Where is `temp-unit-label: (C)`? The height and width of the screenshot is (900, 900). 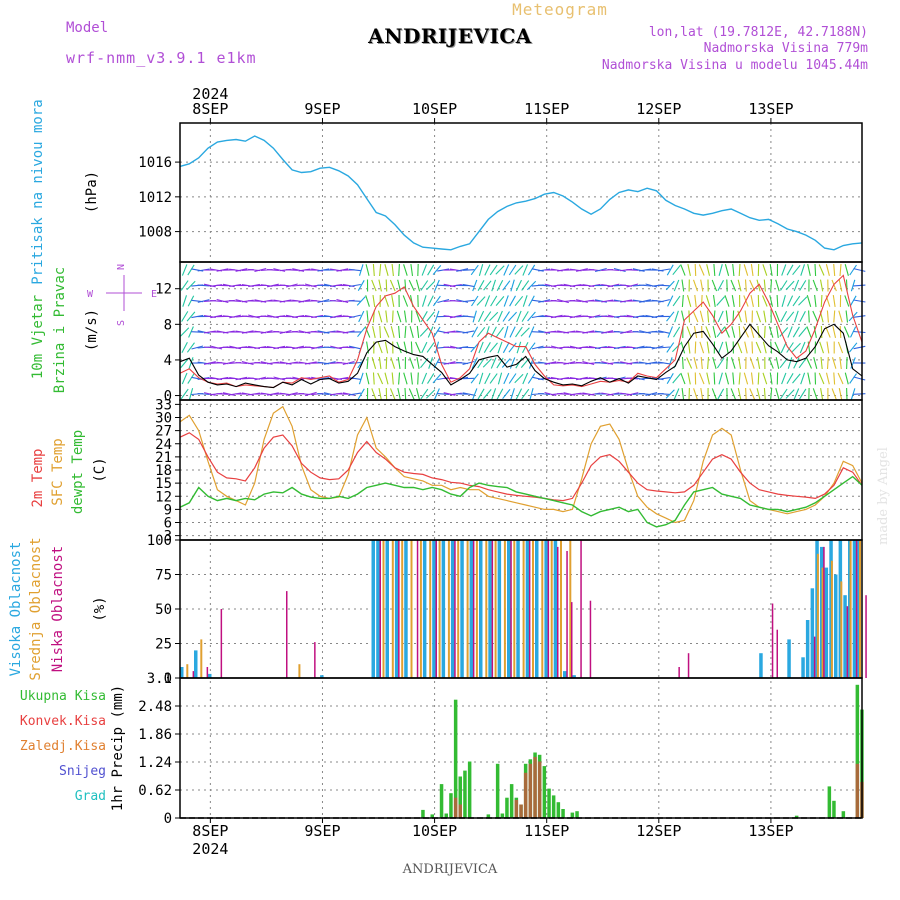 temp-unit-label: (C) is located at coordinates (100, 469).